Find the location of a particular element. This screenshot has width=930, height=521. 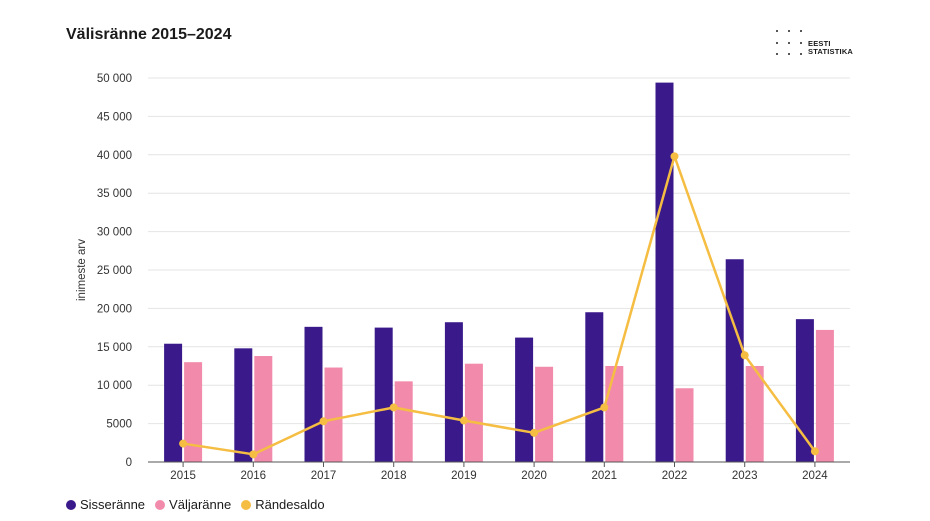

point-randesaldo-2015 is located at coordinates (183, 443).